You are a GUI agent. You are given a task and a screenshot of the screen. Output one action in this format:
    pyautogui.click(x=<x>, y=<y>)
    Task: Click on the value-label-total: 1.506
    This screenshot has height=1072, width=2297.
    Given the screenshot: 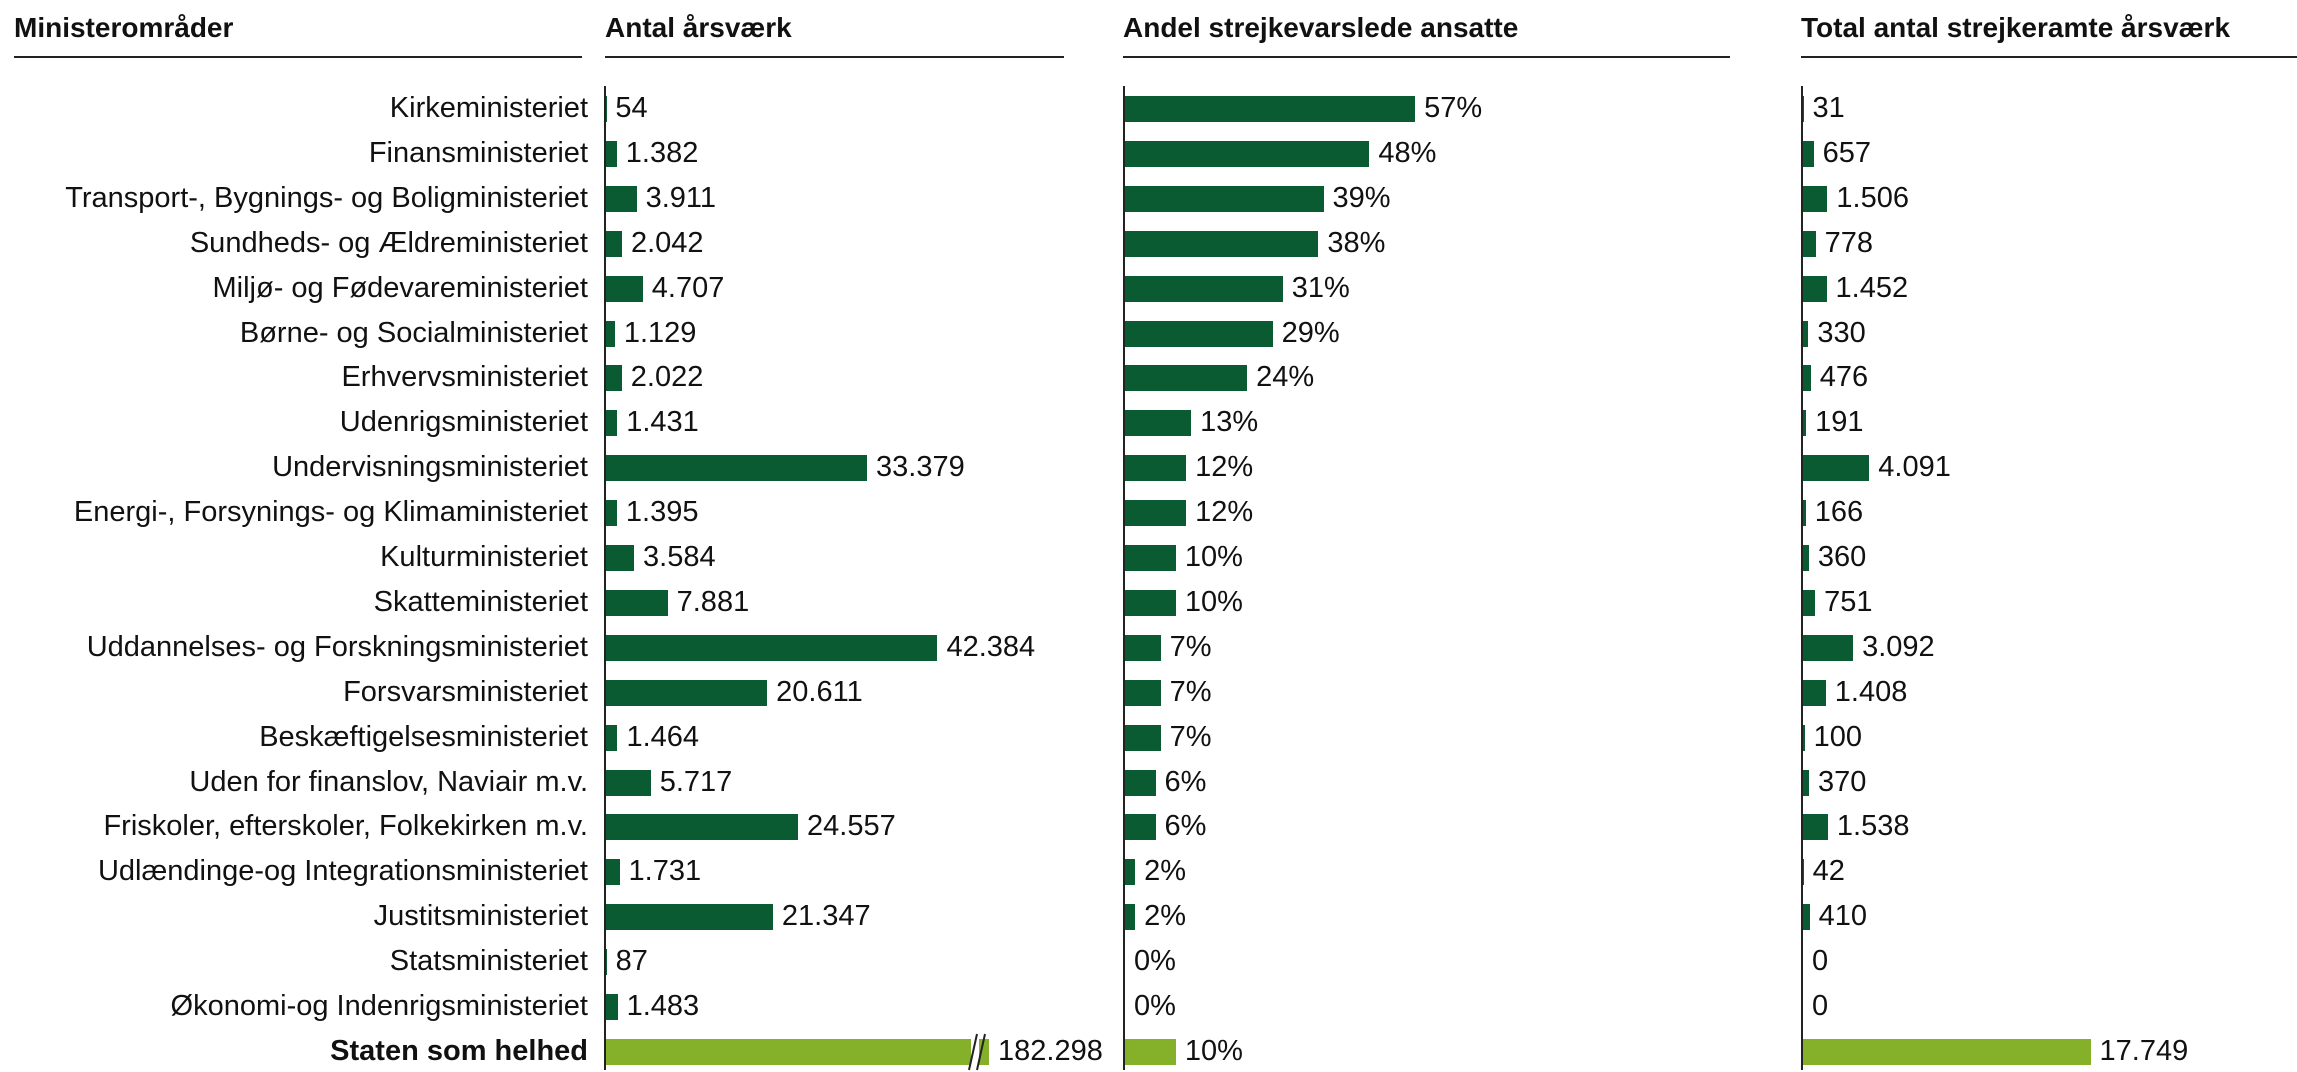 What is the action you would take?
    pyautogui.click(x=1872, y=198)
    